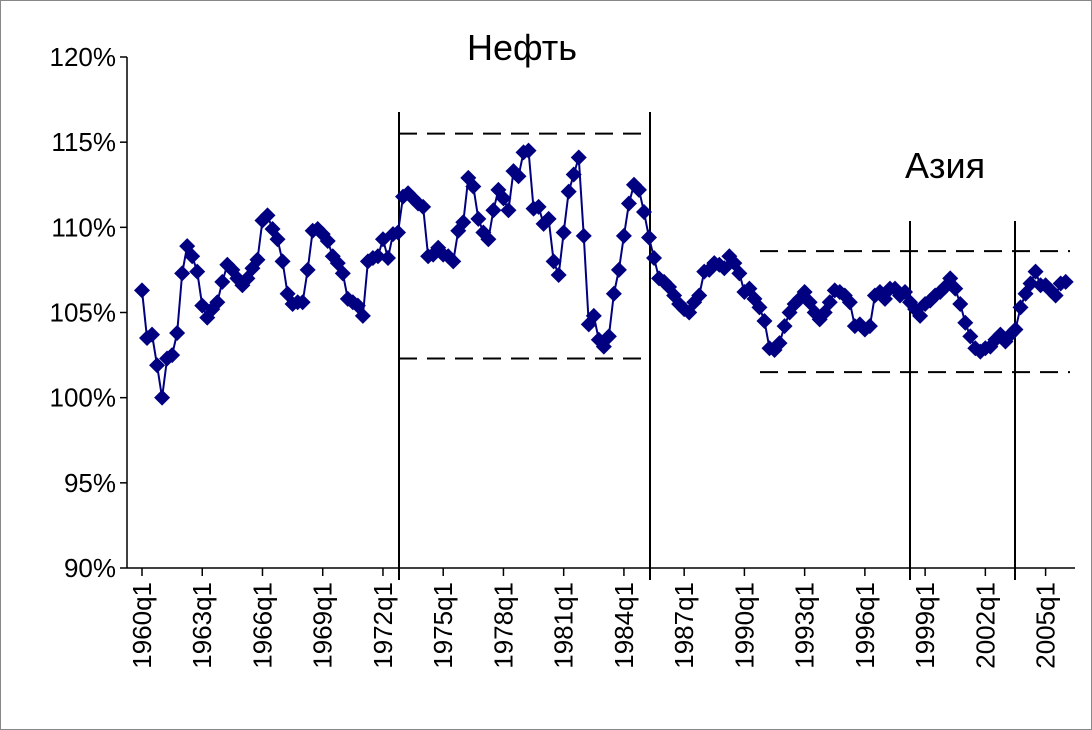  What do you see at coordinates (865, 625) in the screenshot?
I see `x-tick-label: 1996q1` at bounding box center [865, 625].